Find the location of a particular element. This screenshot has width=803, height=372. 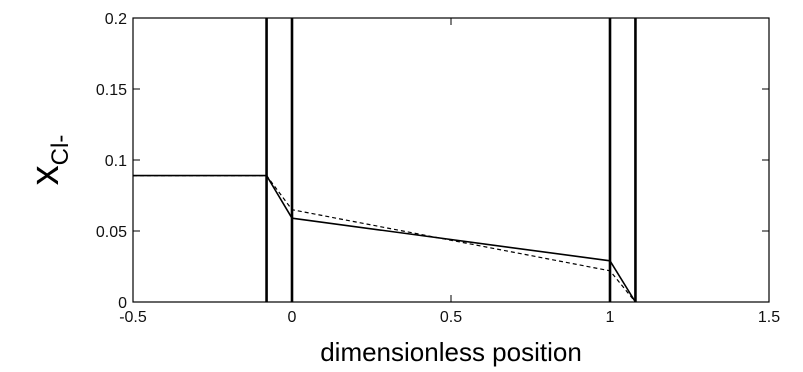

x-axis-label: dimensionless position is located at coordinates (451, 352).